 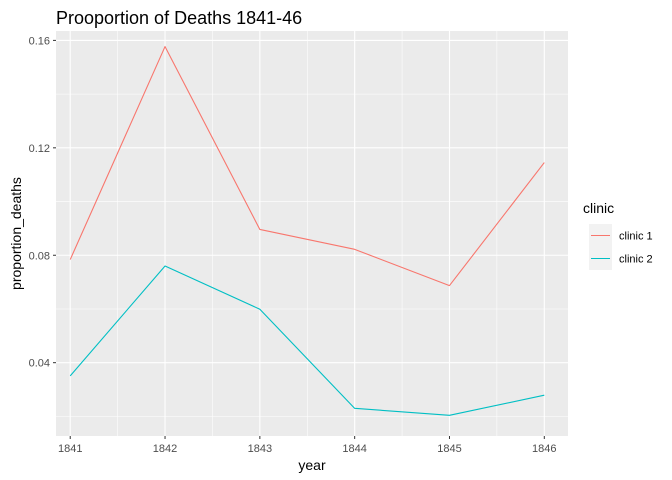 What do you see at coordinates (307, 445) in the screenshot?
I see `x-axis: 1841 1842 1843 1844 1845 1846` at bounding box center [307, 445].